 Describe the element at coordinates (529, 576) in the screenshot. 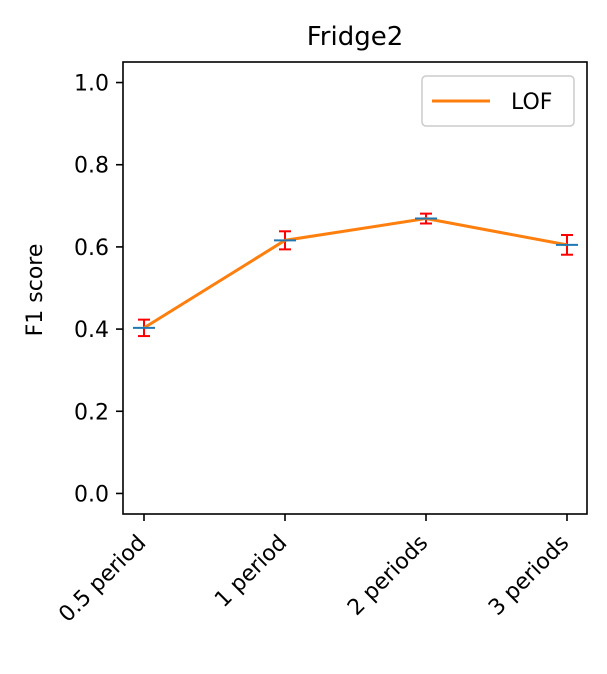

I see `x-tick-label-3: 3 periods` at that location.